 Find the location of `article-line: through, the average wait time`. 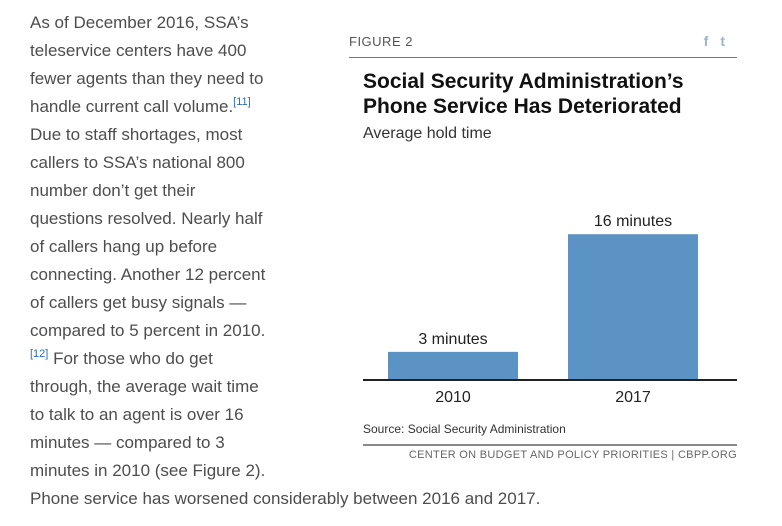

article-line: through, the average wait time is located at coordinates (144, 386).